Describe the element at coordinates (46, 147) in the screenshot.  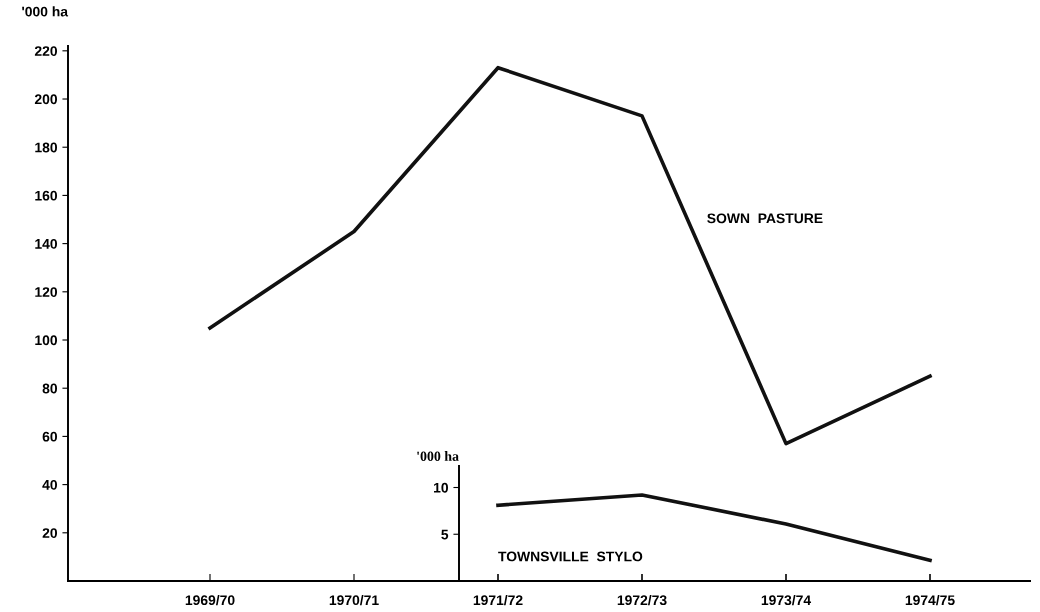
I see `y-tick-label: 180` at that location.